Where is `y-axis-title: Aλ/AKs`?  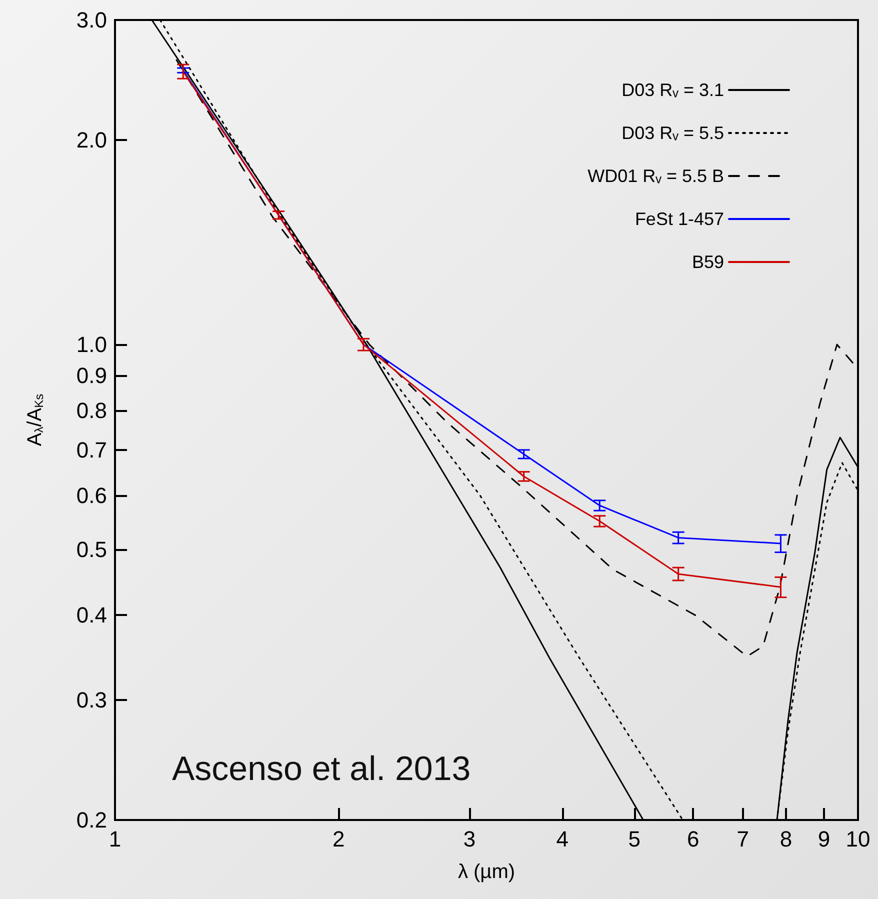
y-axis-title: Aλ/AKs is located at coordinates (35, 420).